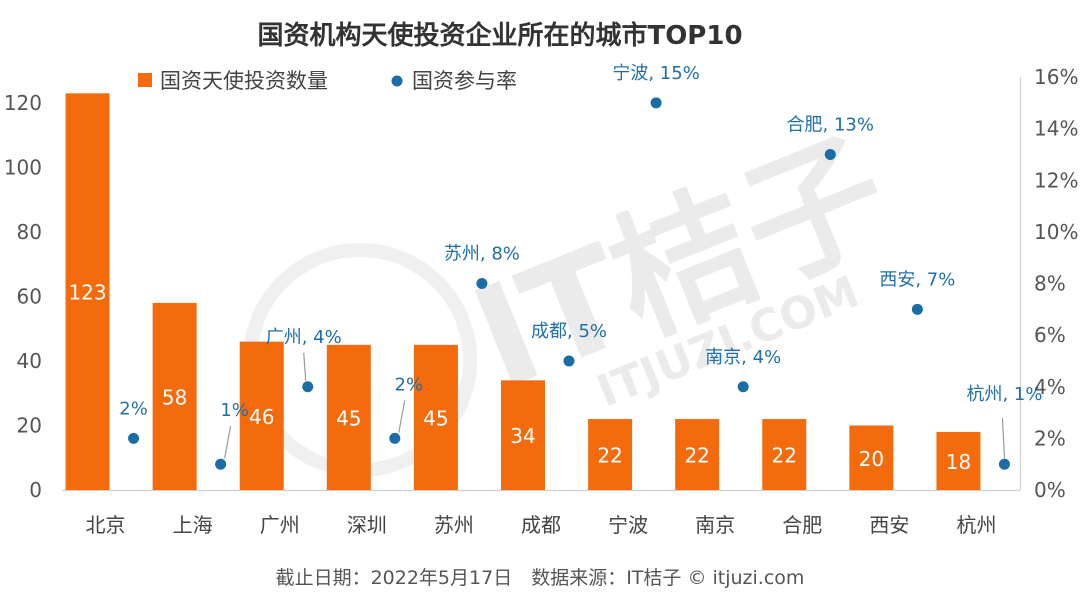 The image size is (1080, 602). I want to click on x-category-label: 广州, so click(280, 525).